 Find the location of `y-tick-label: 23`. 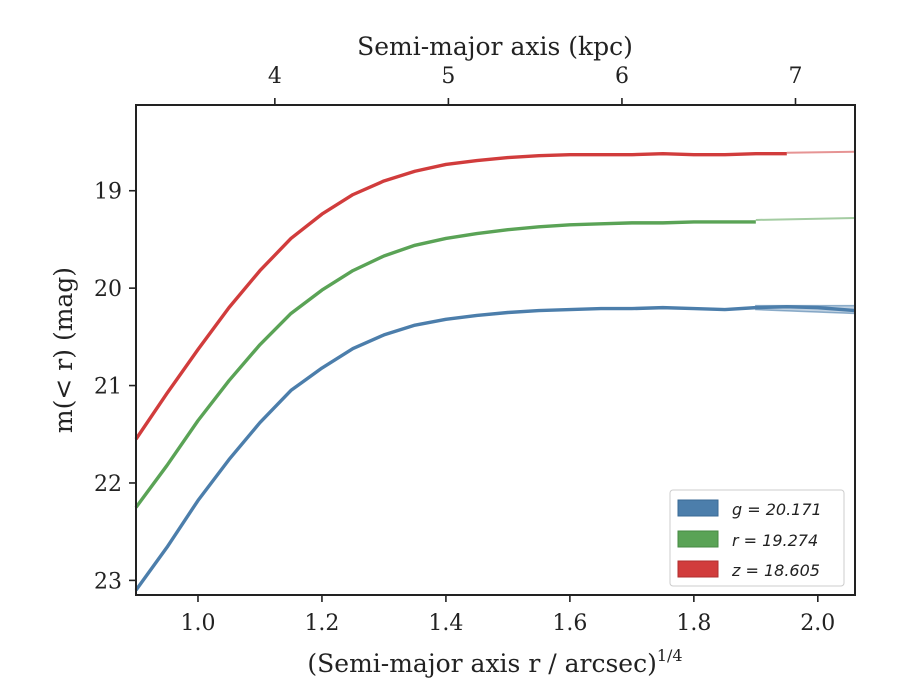

y-tick-label: 23 is located at coordinates (108, 581).